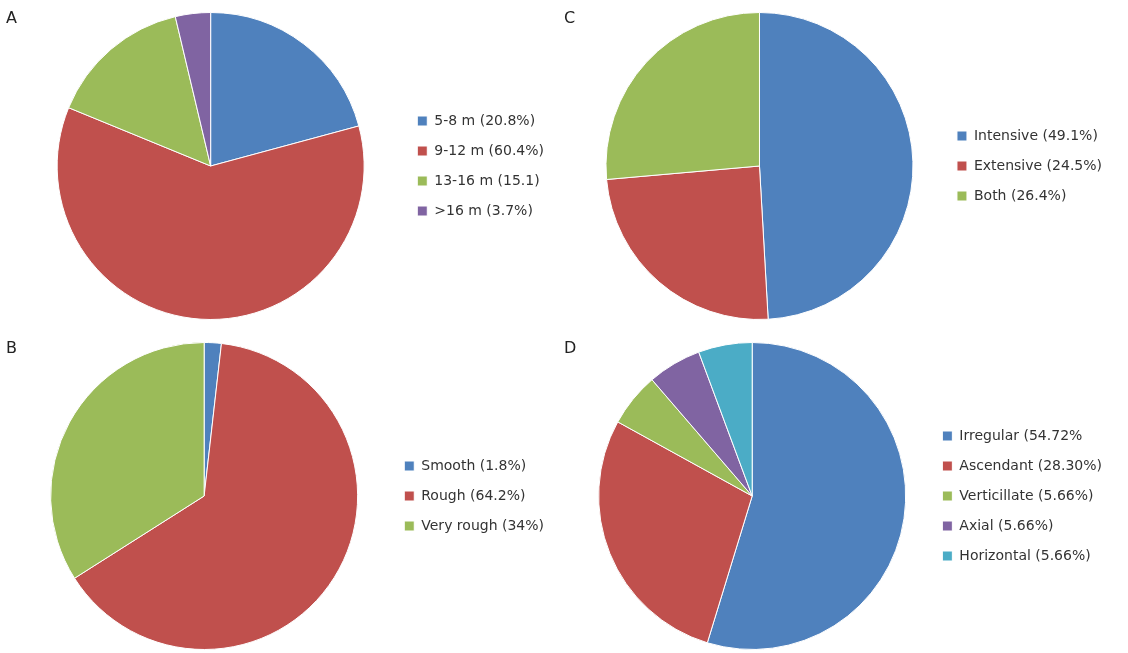  What do you see at coordinates (1025, 554) in the screenshot?
I see `legend-label: Horizontal (5.66%)` at bounding box center [1025, 554].